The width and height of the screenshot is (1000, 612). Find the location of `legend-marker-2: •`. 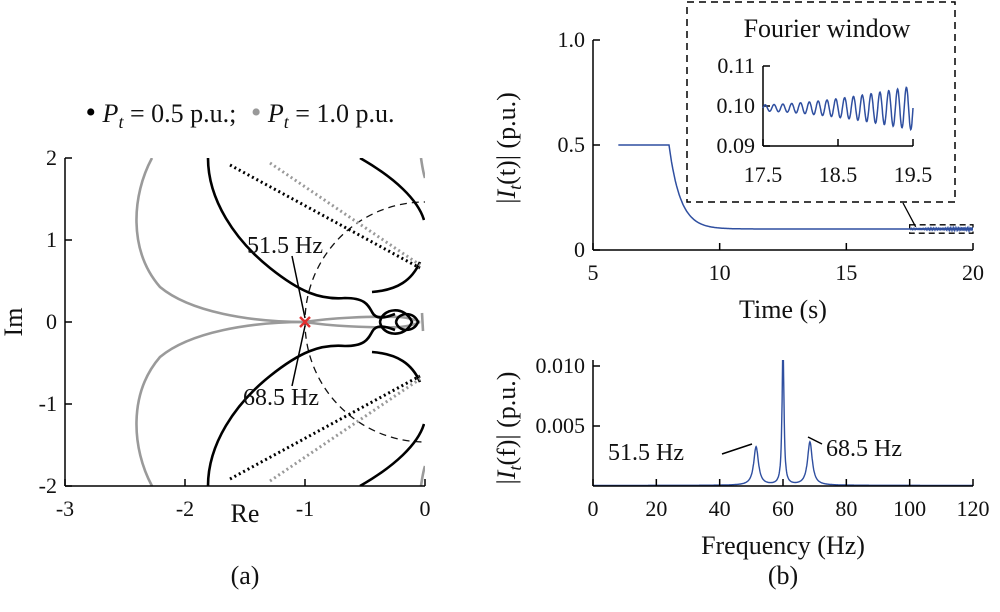

legend-marker-2: • is located at coordinates (256, 112).